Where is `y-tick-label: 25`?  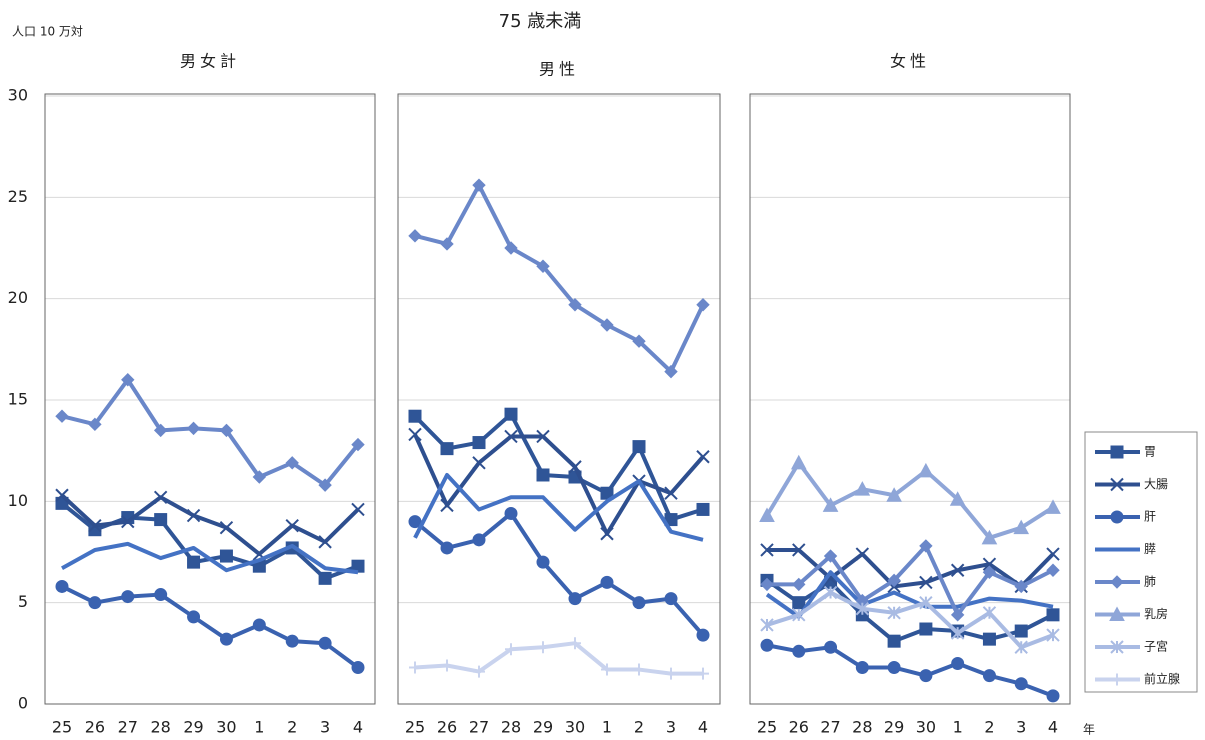 y-tick-label: 25 is located at coordinates (18, 196).